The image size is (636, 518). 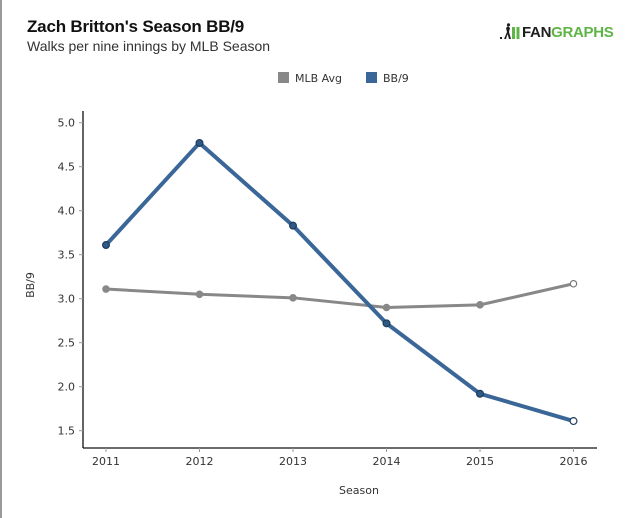 I want to click on logo-fan-text: FAN, so click(x=537, y=32).